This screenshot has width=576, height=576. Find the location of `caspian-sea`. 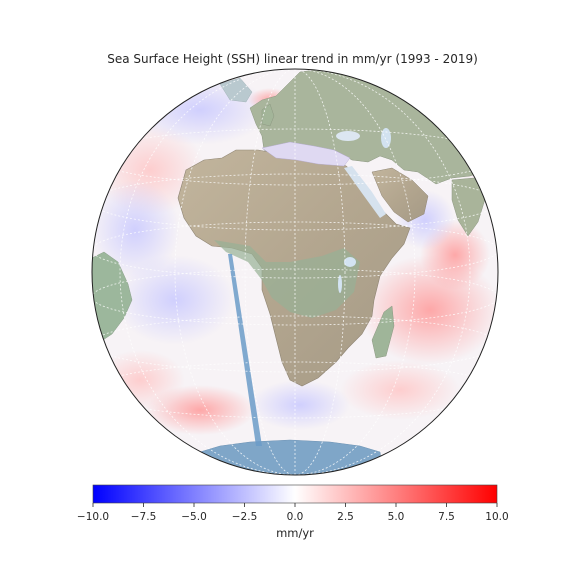

caspian-sea is located at coordinates (386, 138).